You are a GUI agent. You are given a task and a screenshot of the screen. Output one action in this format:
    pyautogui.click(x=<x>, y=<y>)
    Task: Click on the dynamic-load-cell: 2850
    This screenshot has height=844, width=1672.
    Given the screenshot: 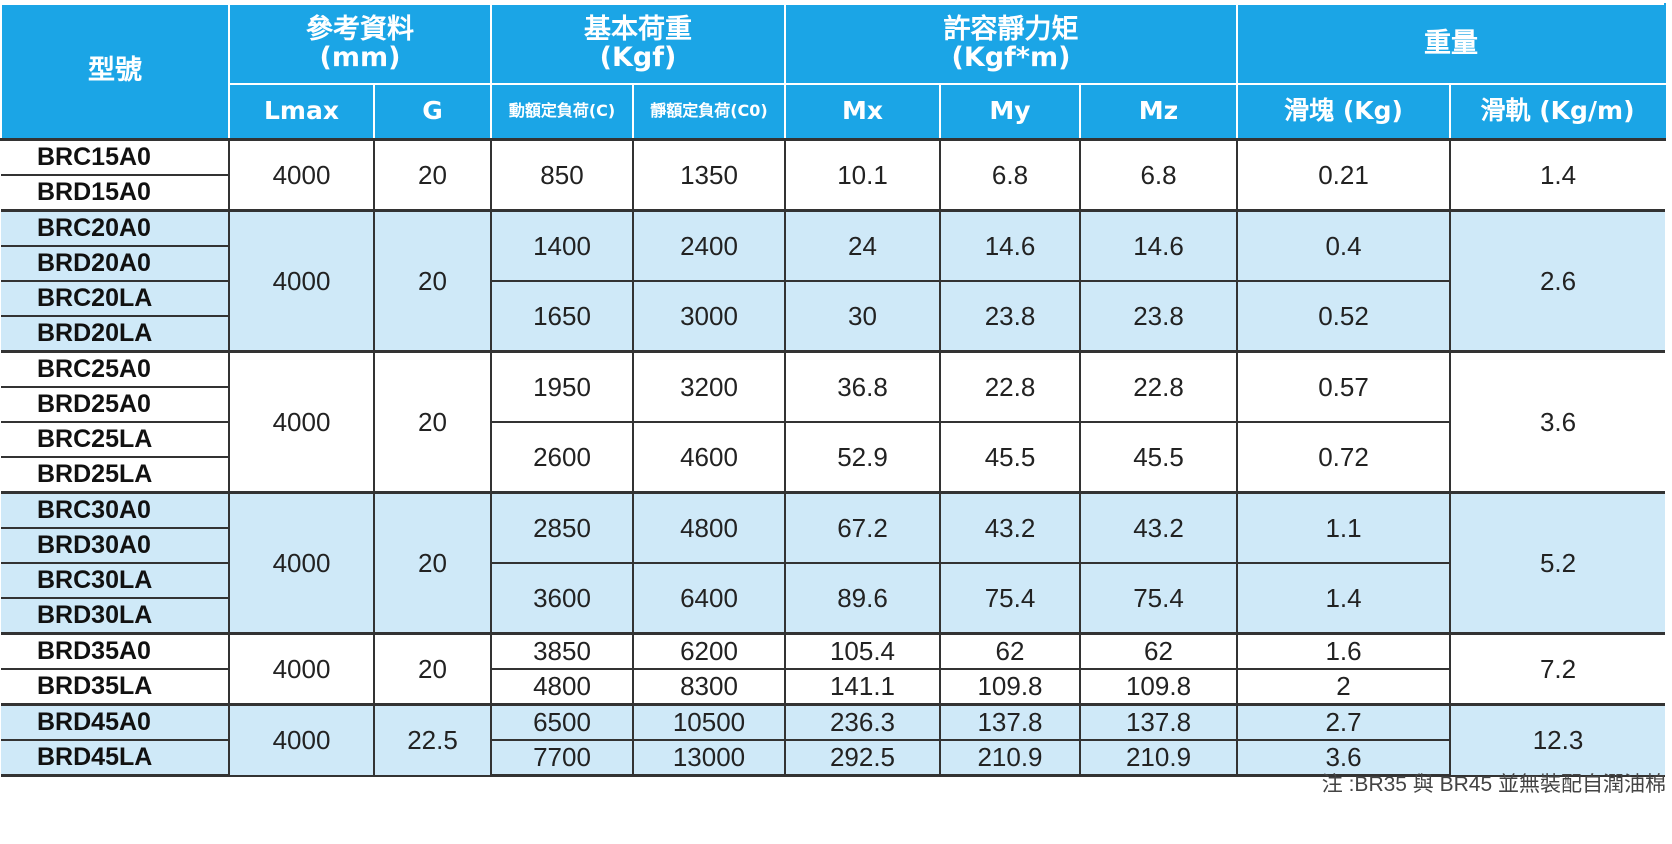 What is the action you would take?
    pyautogui.click(x=561, y=527)
    